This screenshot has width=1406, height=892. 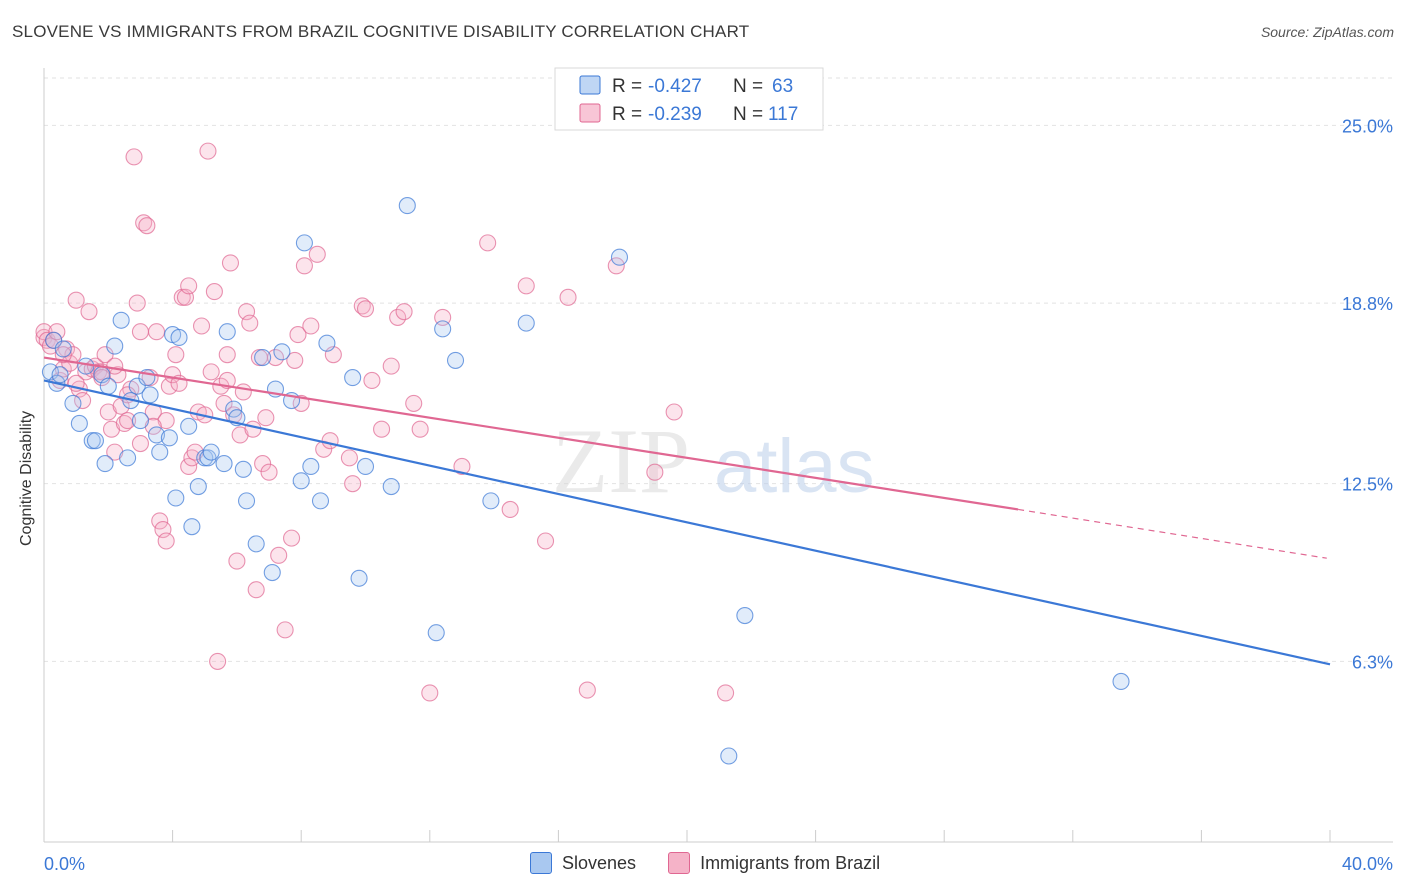 I want to click on y-tick-label-1: 18.8%, so click(x=1367, y=304).